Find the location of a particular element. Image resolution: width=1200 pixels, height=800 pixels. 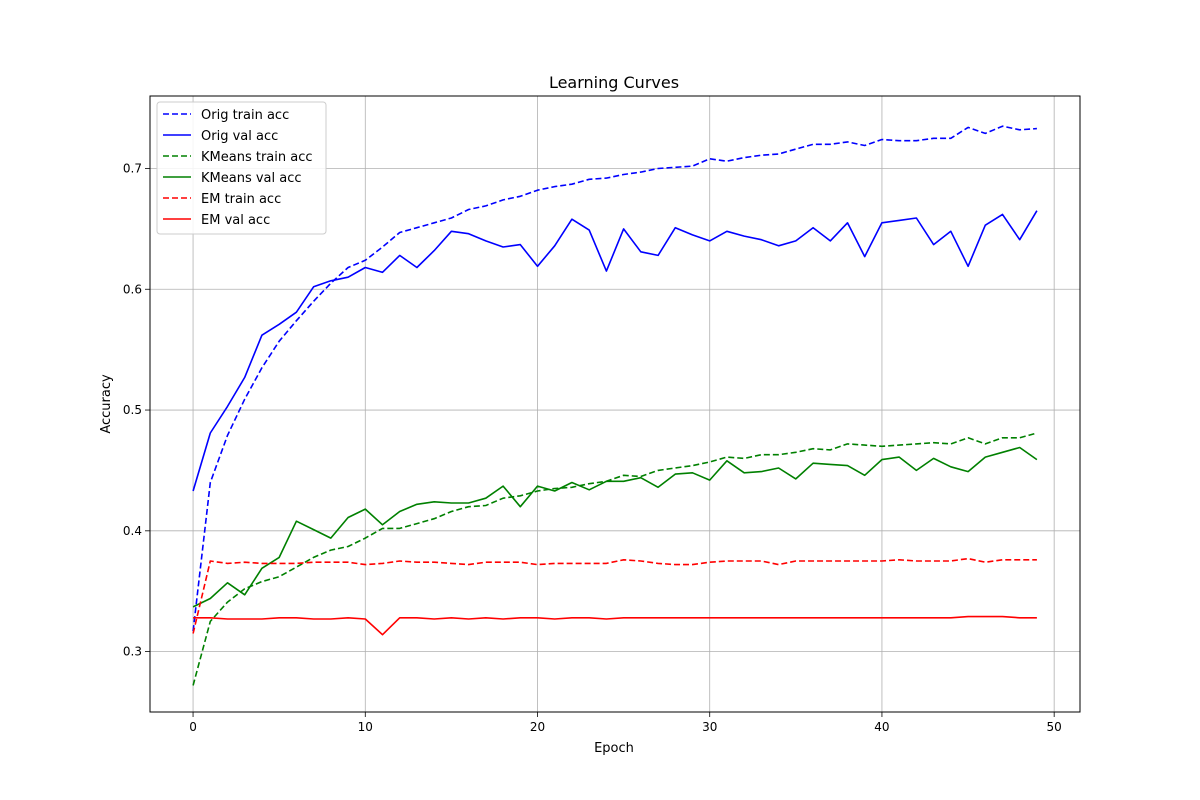

y-tick-label: 0.3 is located at coordinates (132, 652).